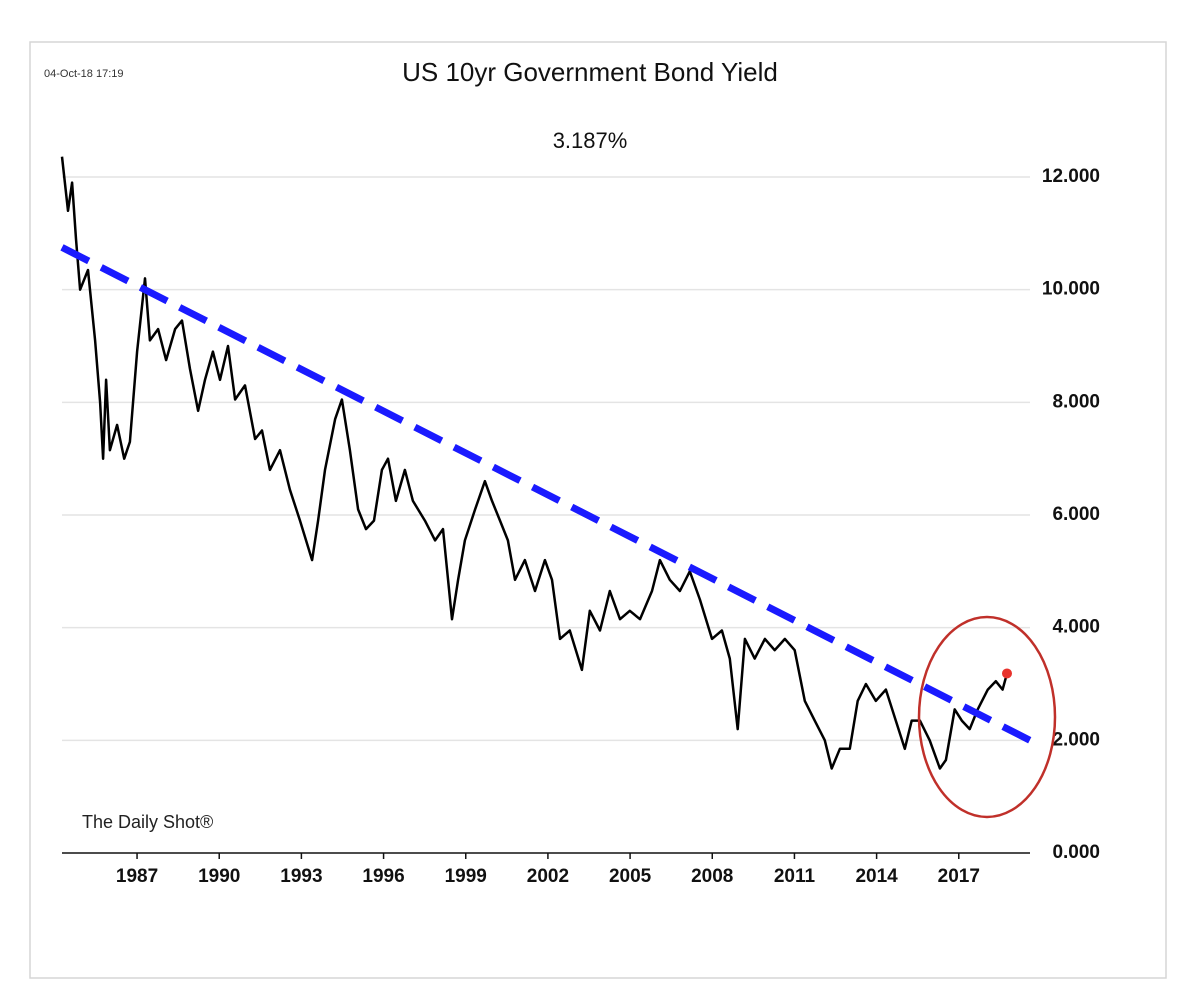 The width and height of the screenshot is (1200, 1004). I want to click on y-tick-label: 4.000, so click(1076, 627).